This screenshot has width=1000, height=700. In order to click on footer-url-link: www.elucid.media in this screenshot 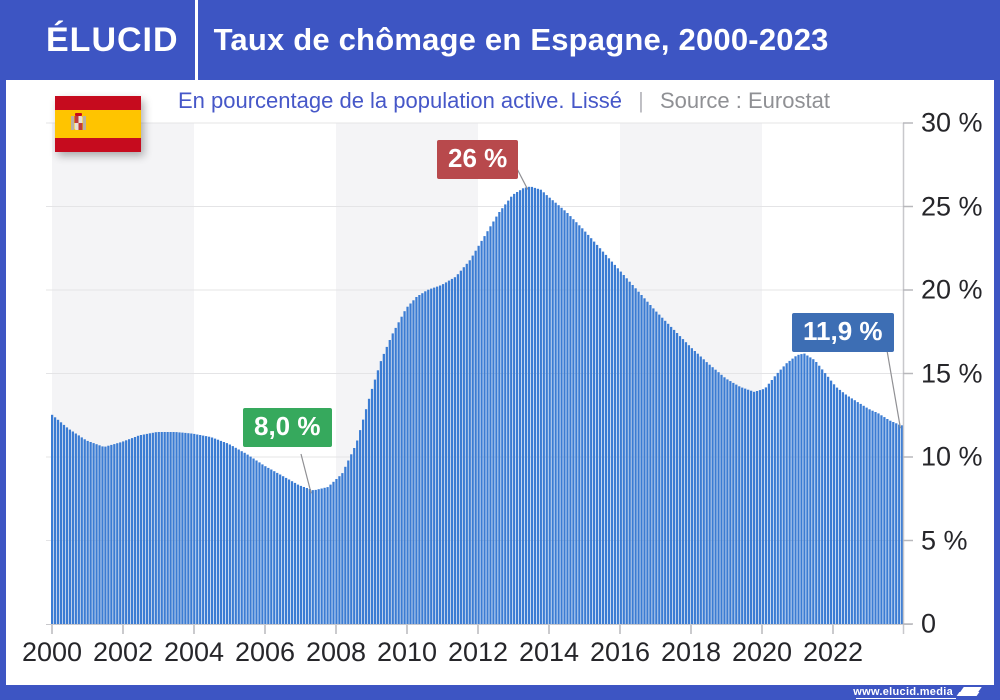, I will do `click(903, 692)`.